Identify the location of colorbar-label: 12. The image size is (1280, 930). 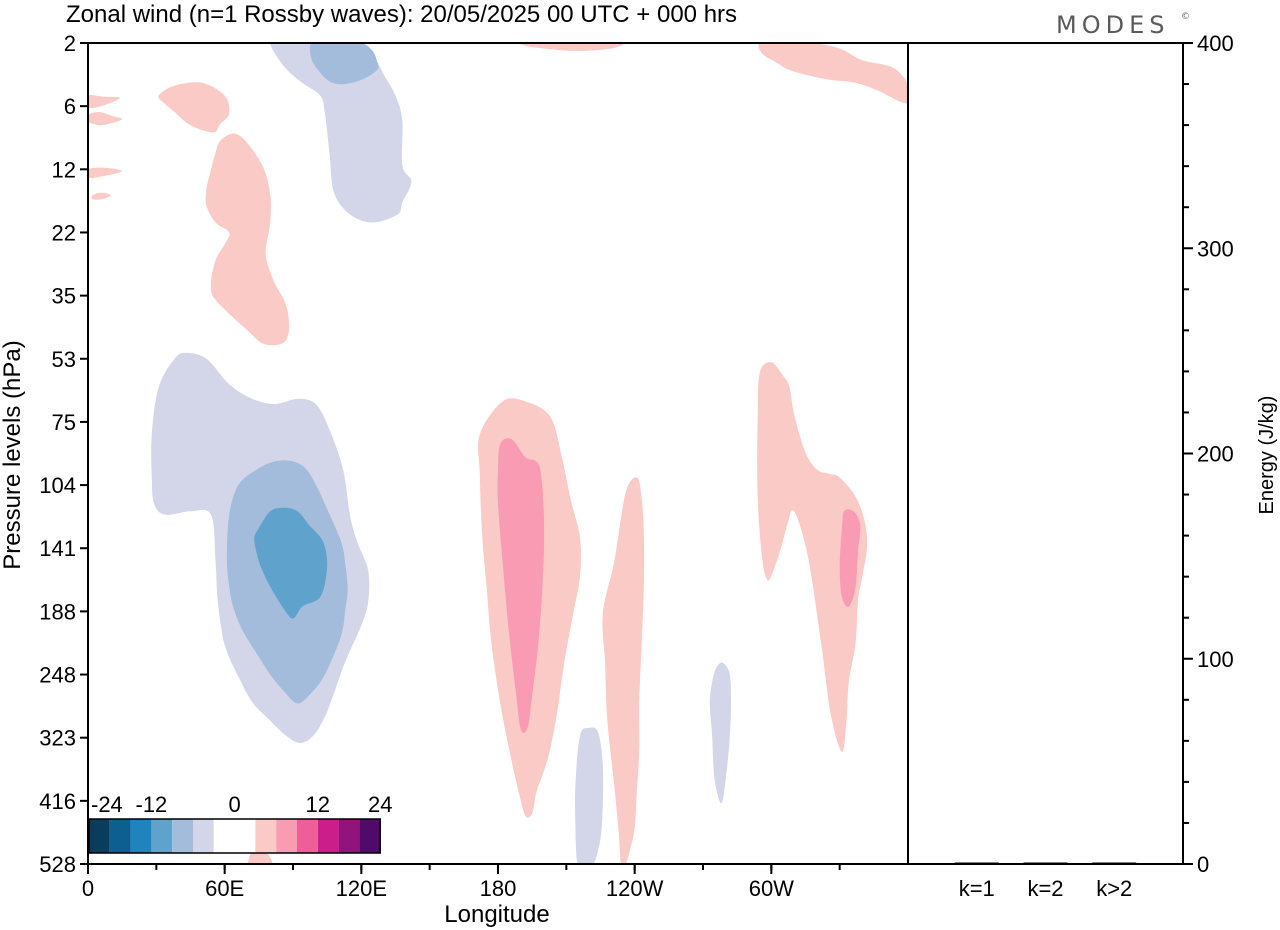
(318, 804).